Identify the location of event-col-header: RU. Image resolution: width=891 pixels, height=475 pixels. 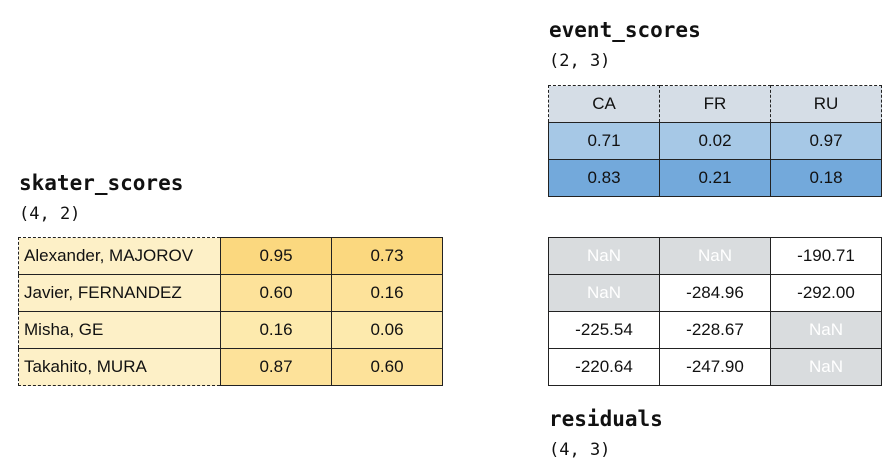
(826, 104).